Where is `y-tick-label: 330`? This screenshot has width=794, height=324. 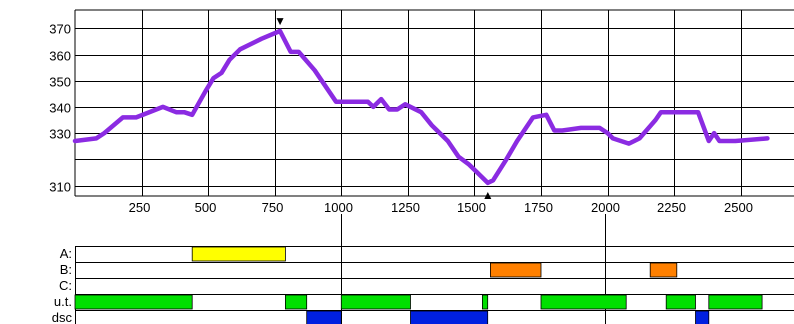
y-tick-label: 330 is located at coordinates (60, 134).